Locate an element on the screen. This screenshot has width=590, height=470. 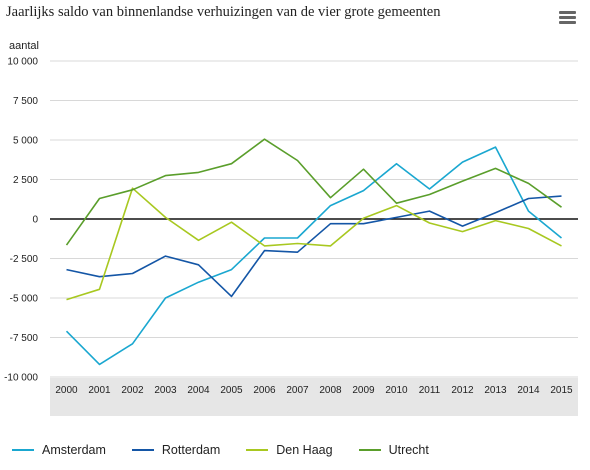
x-tick-label: 2014 is located at coordinates (528, 390).